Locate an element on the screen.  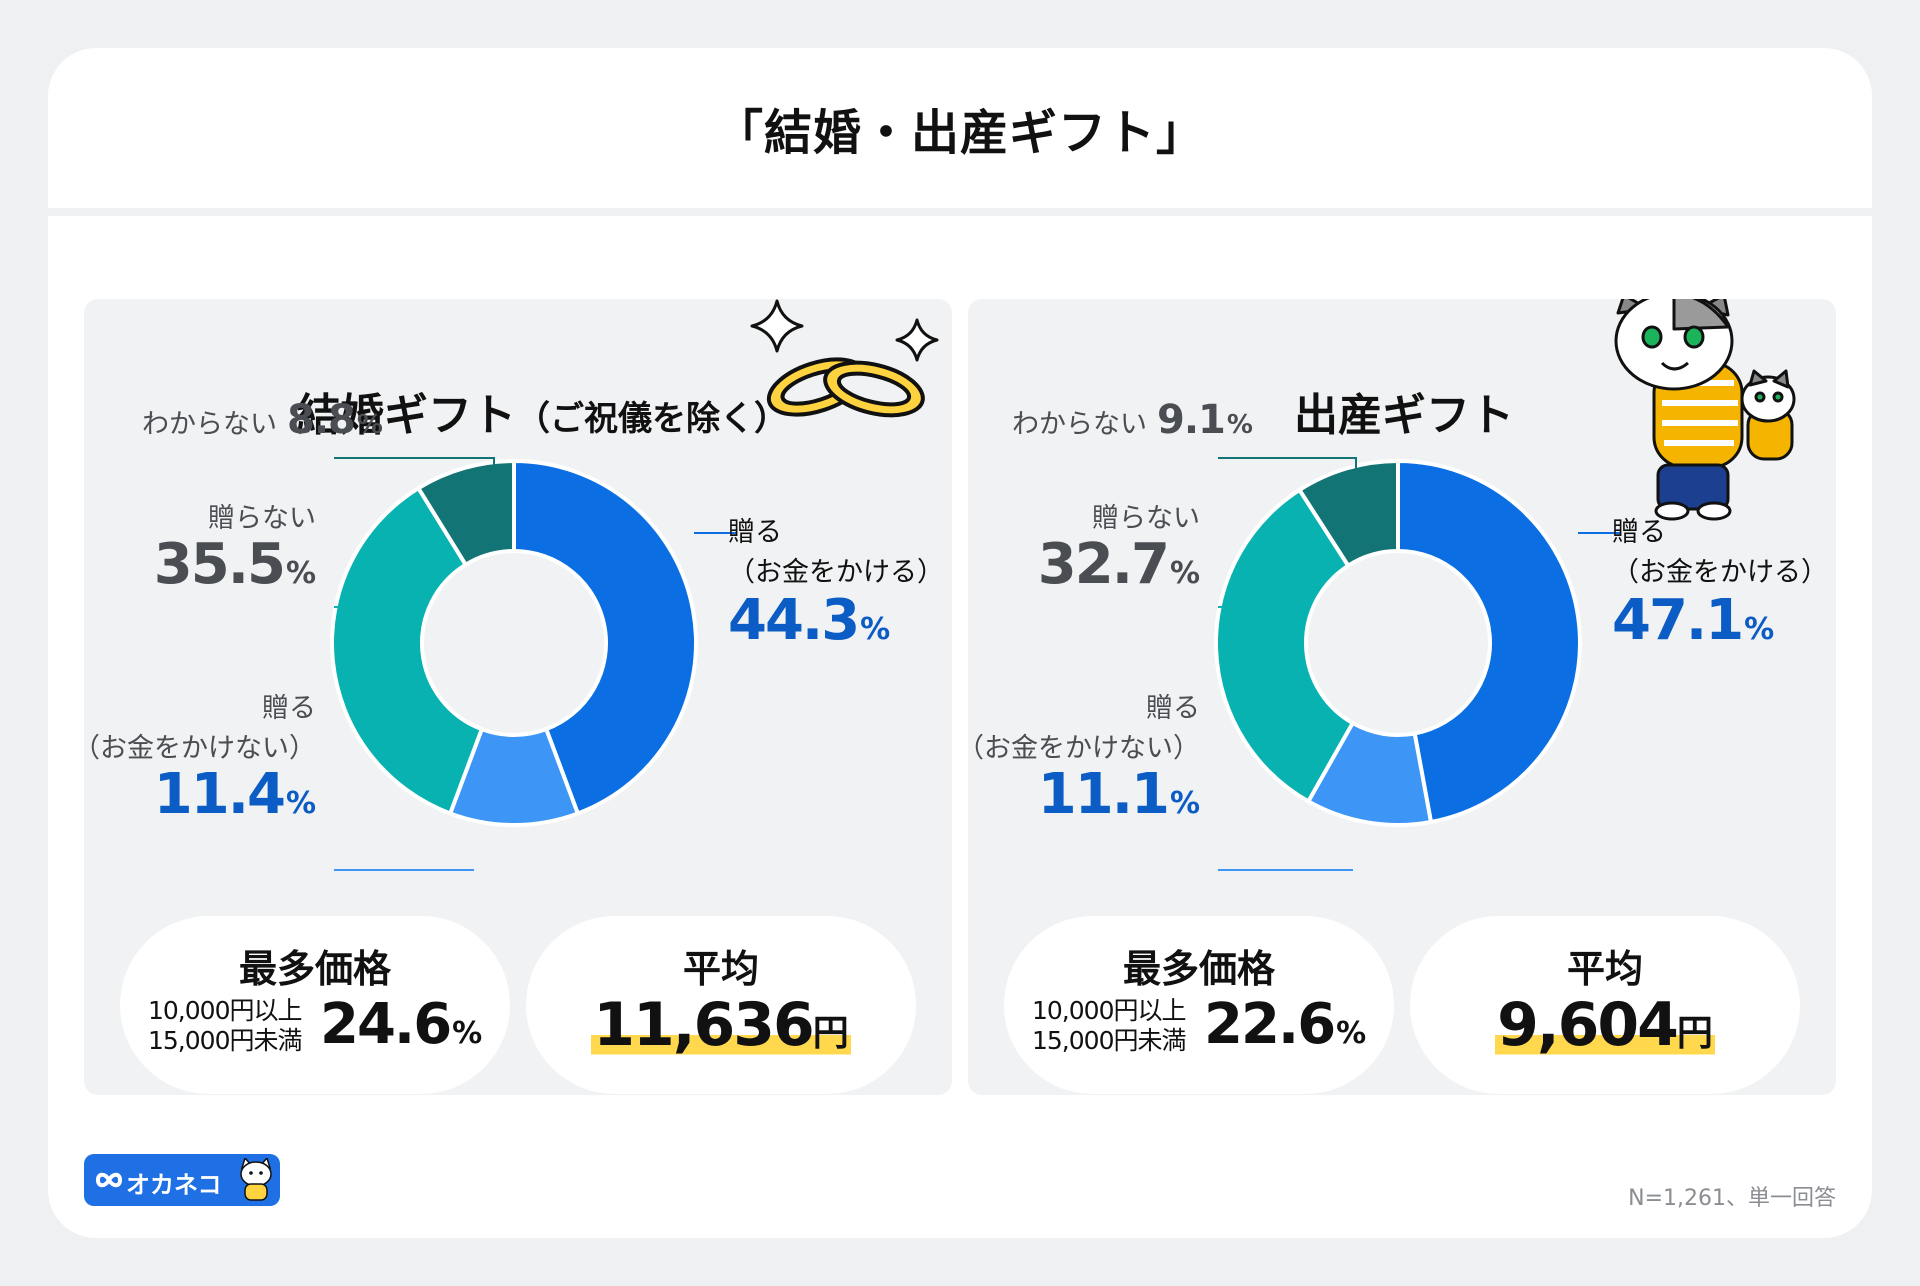
wedding-mode-range: 10,000円以上 15,000円未満 is located at coordinates (225, 1026).